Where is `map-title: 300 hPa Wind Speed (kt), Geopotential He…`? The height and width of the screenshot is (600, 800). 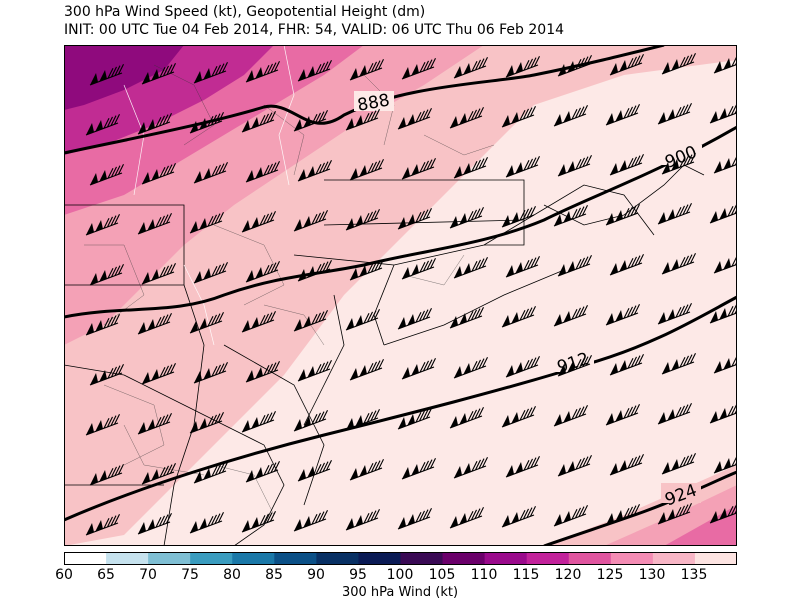 map-title: 300 hPa Wind Speed (kt), Geopotential He… is located at coordinates (245, 12).